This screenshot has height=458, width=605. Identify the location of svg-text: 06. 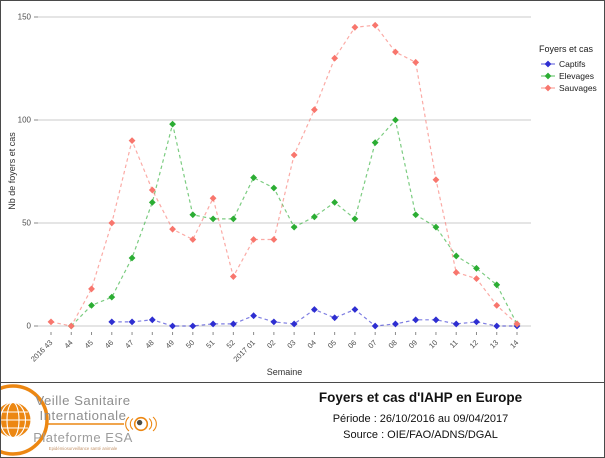
(352, 344).